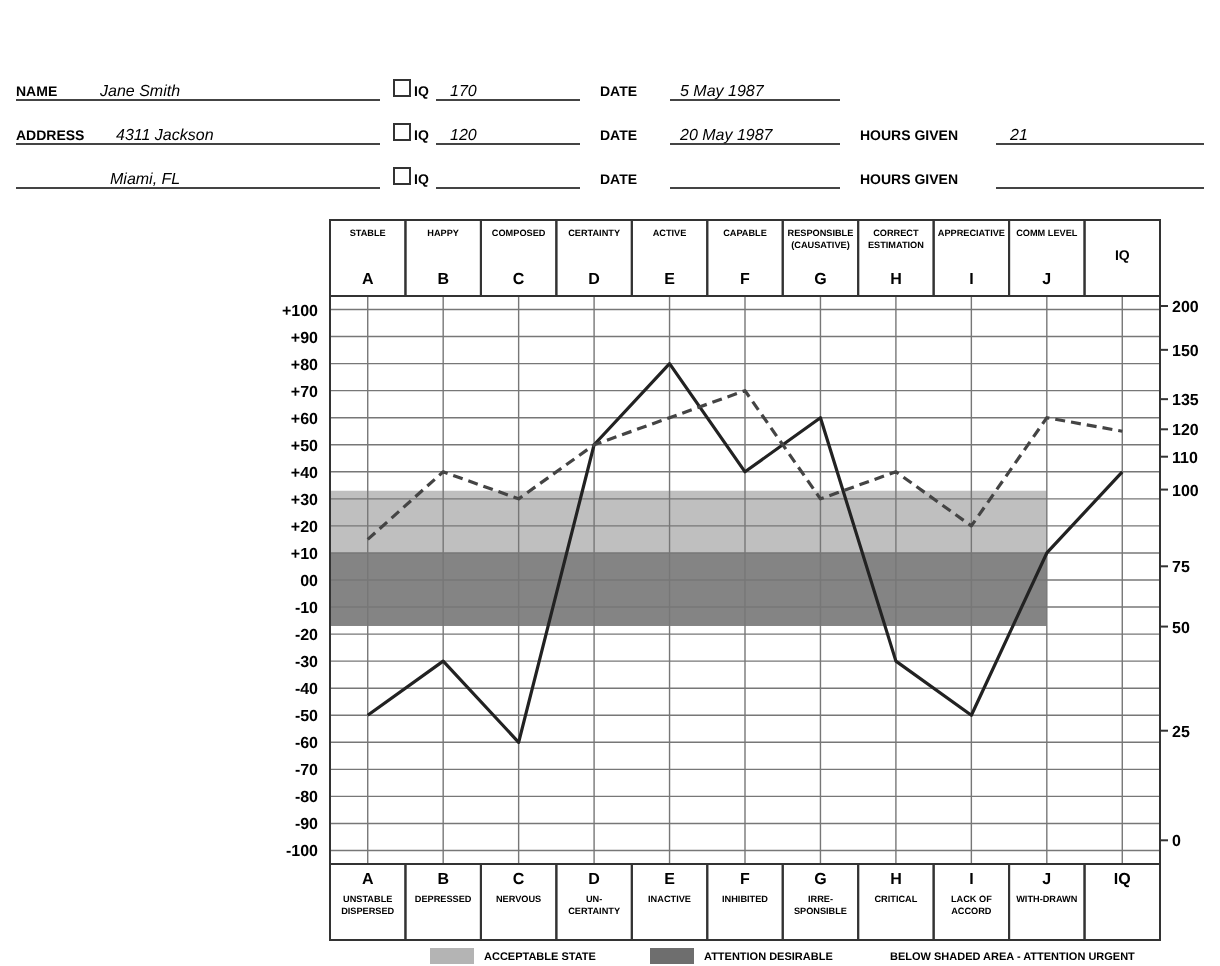 The width and height of the screenshot is (1220, 966). I want to click on text: 50, so click(1181, 627).